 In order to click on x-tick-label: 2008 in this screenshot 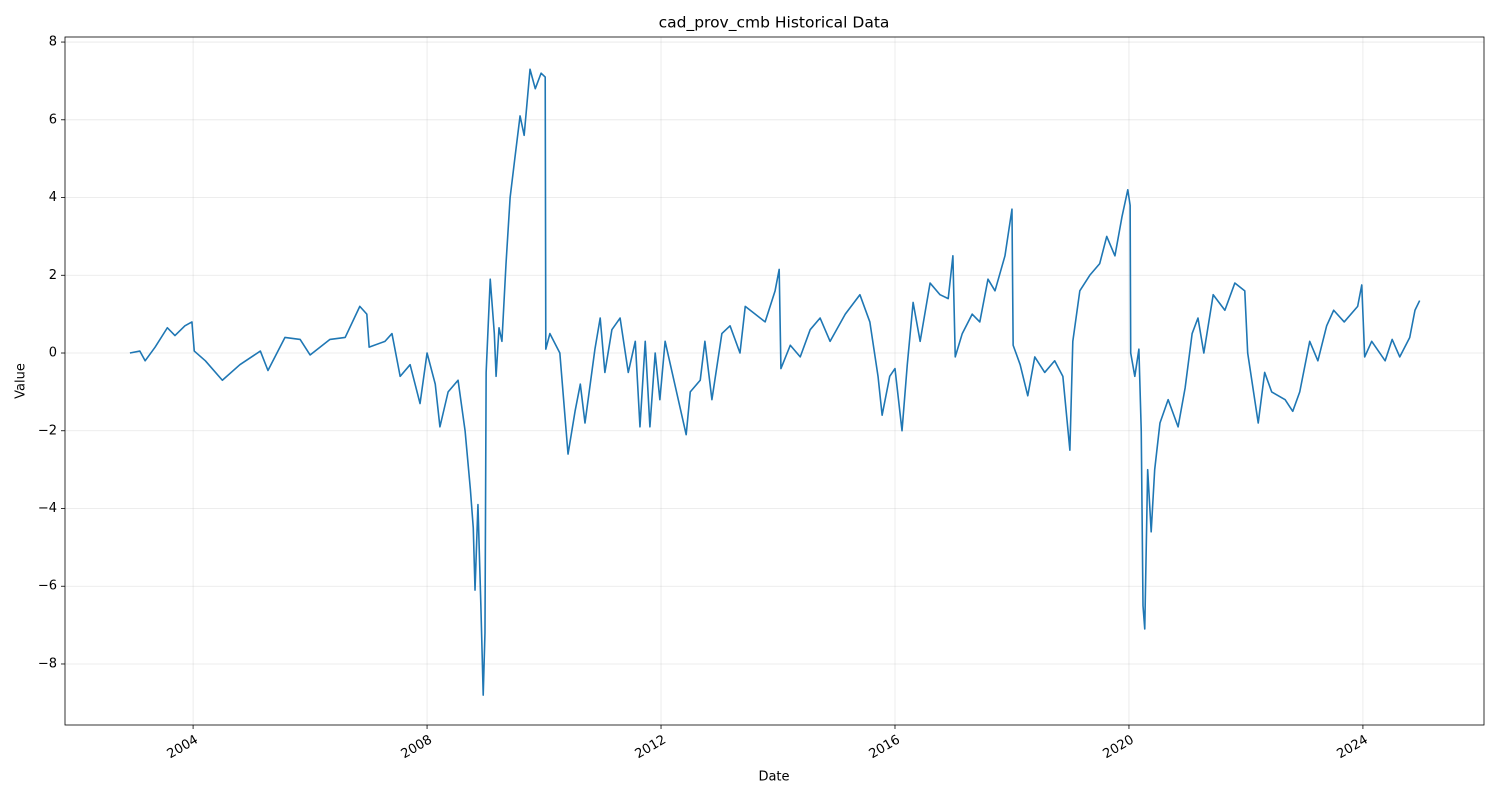, I will do `click(417, 748)`.